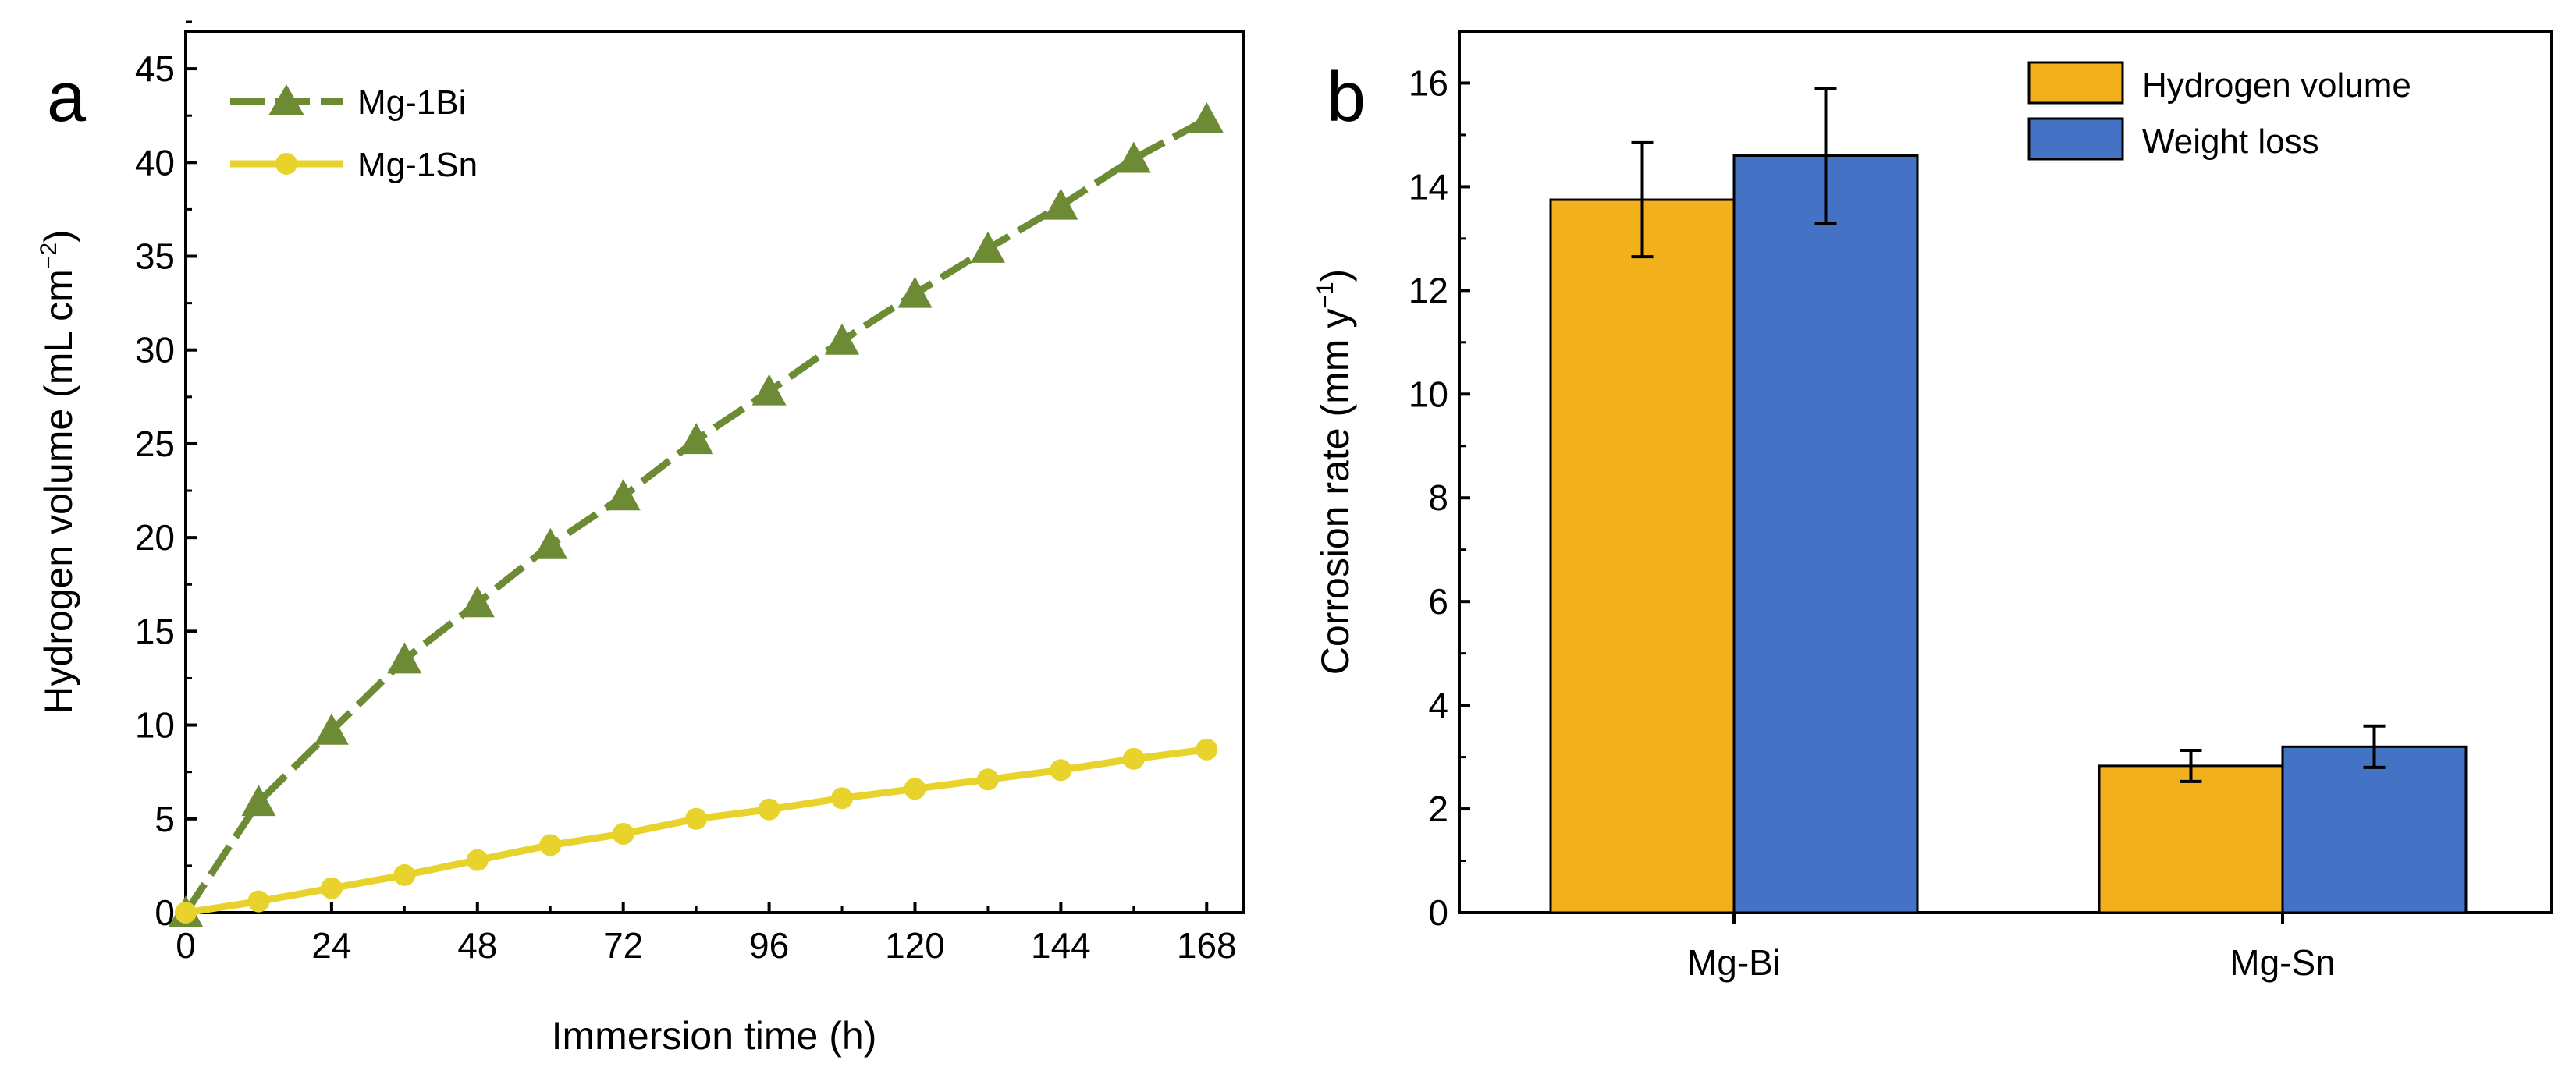  What do you see at coordinates (354, 133) in the screenshot?
I see `panel-a-legend: Mg-1Bi Mg-1Sn` at bounding box center [354, 133].